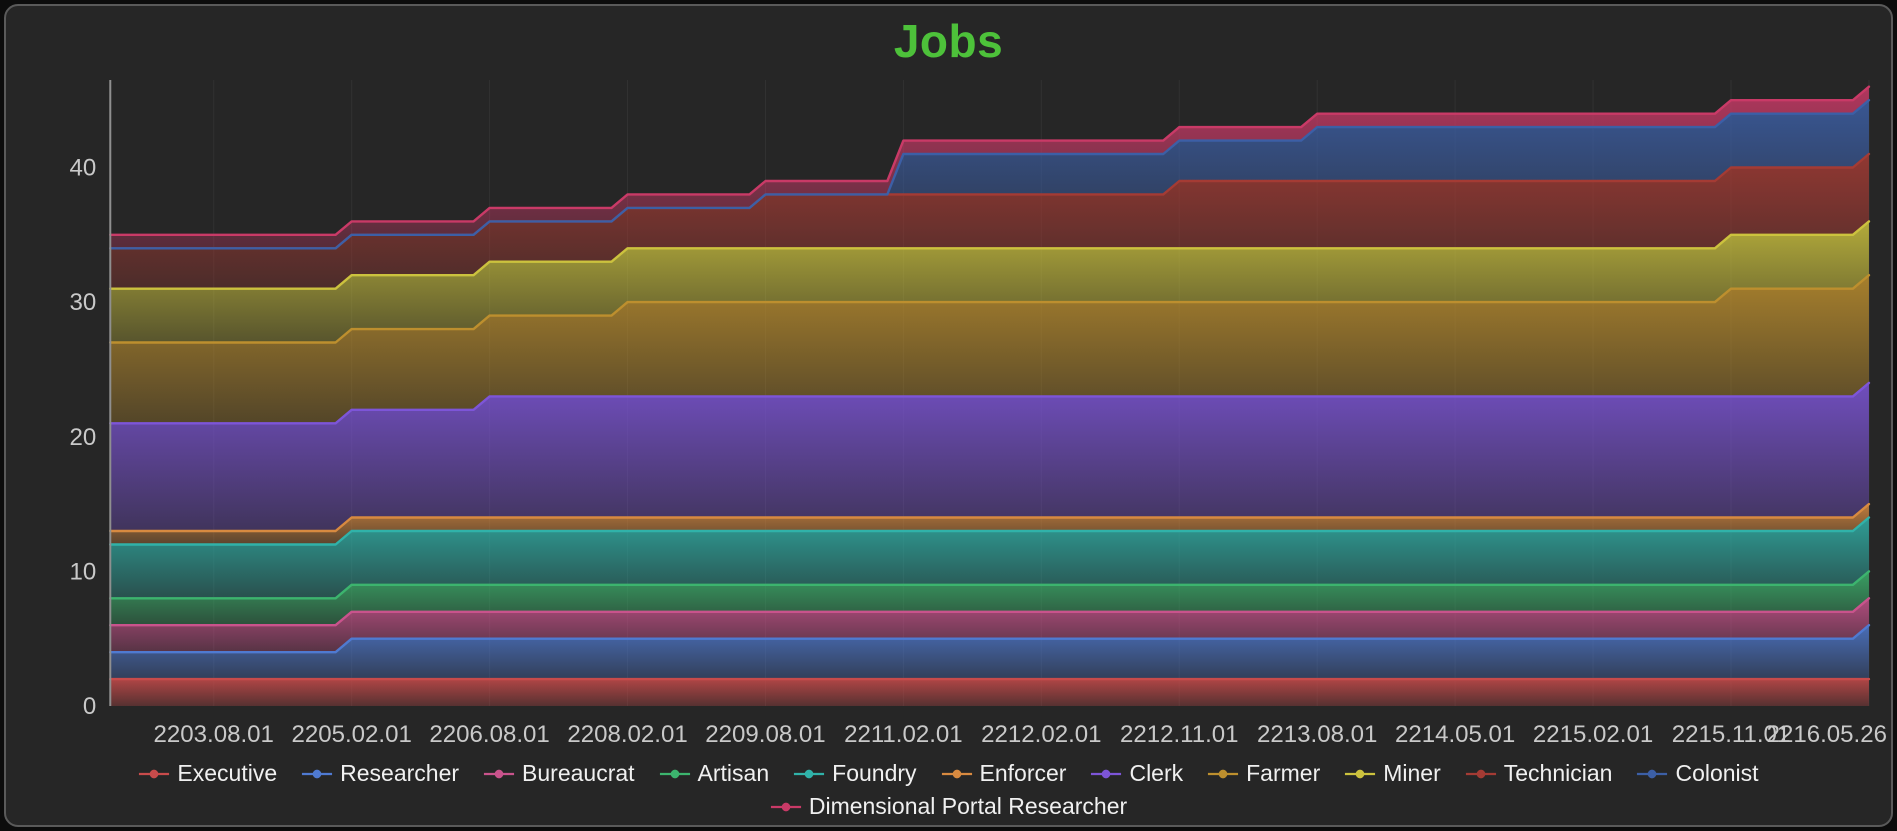 The height and width of the screenshot is (831, 1897). Describe the element at coordinates (400, 773) in the screenshot. I see `legend-label: Researcher` at that location.